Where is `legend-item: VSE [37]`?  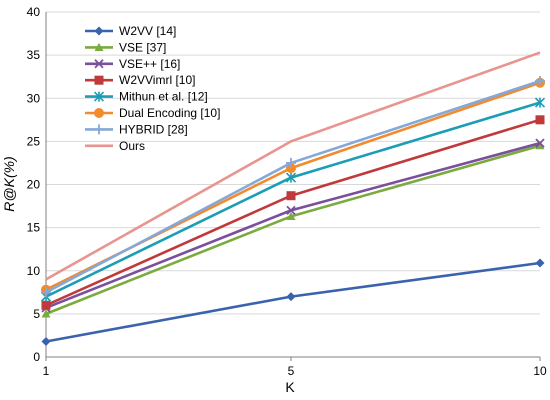
legend-item: VSE [37] is located at coordinates (125, 47).